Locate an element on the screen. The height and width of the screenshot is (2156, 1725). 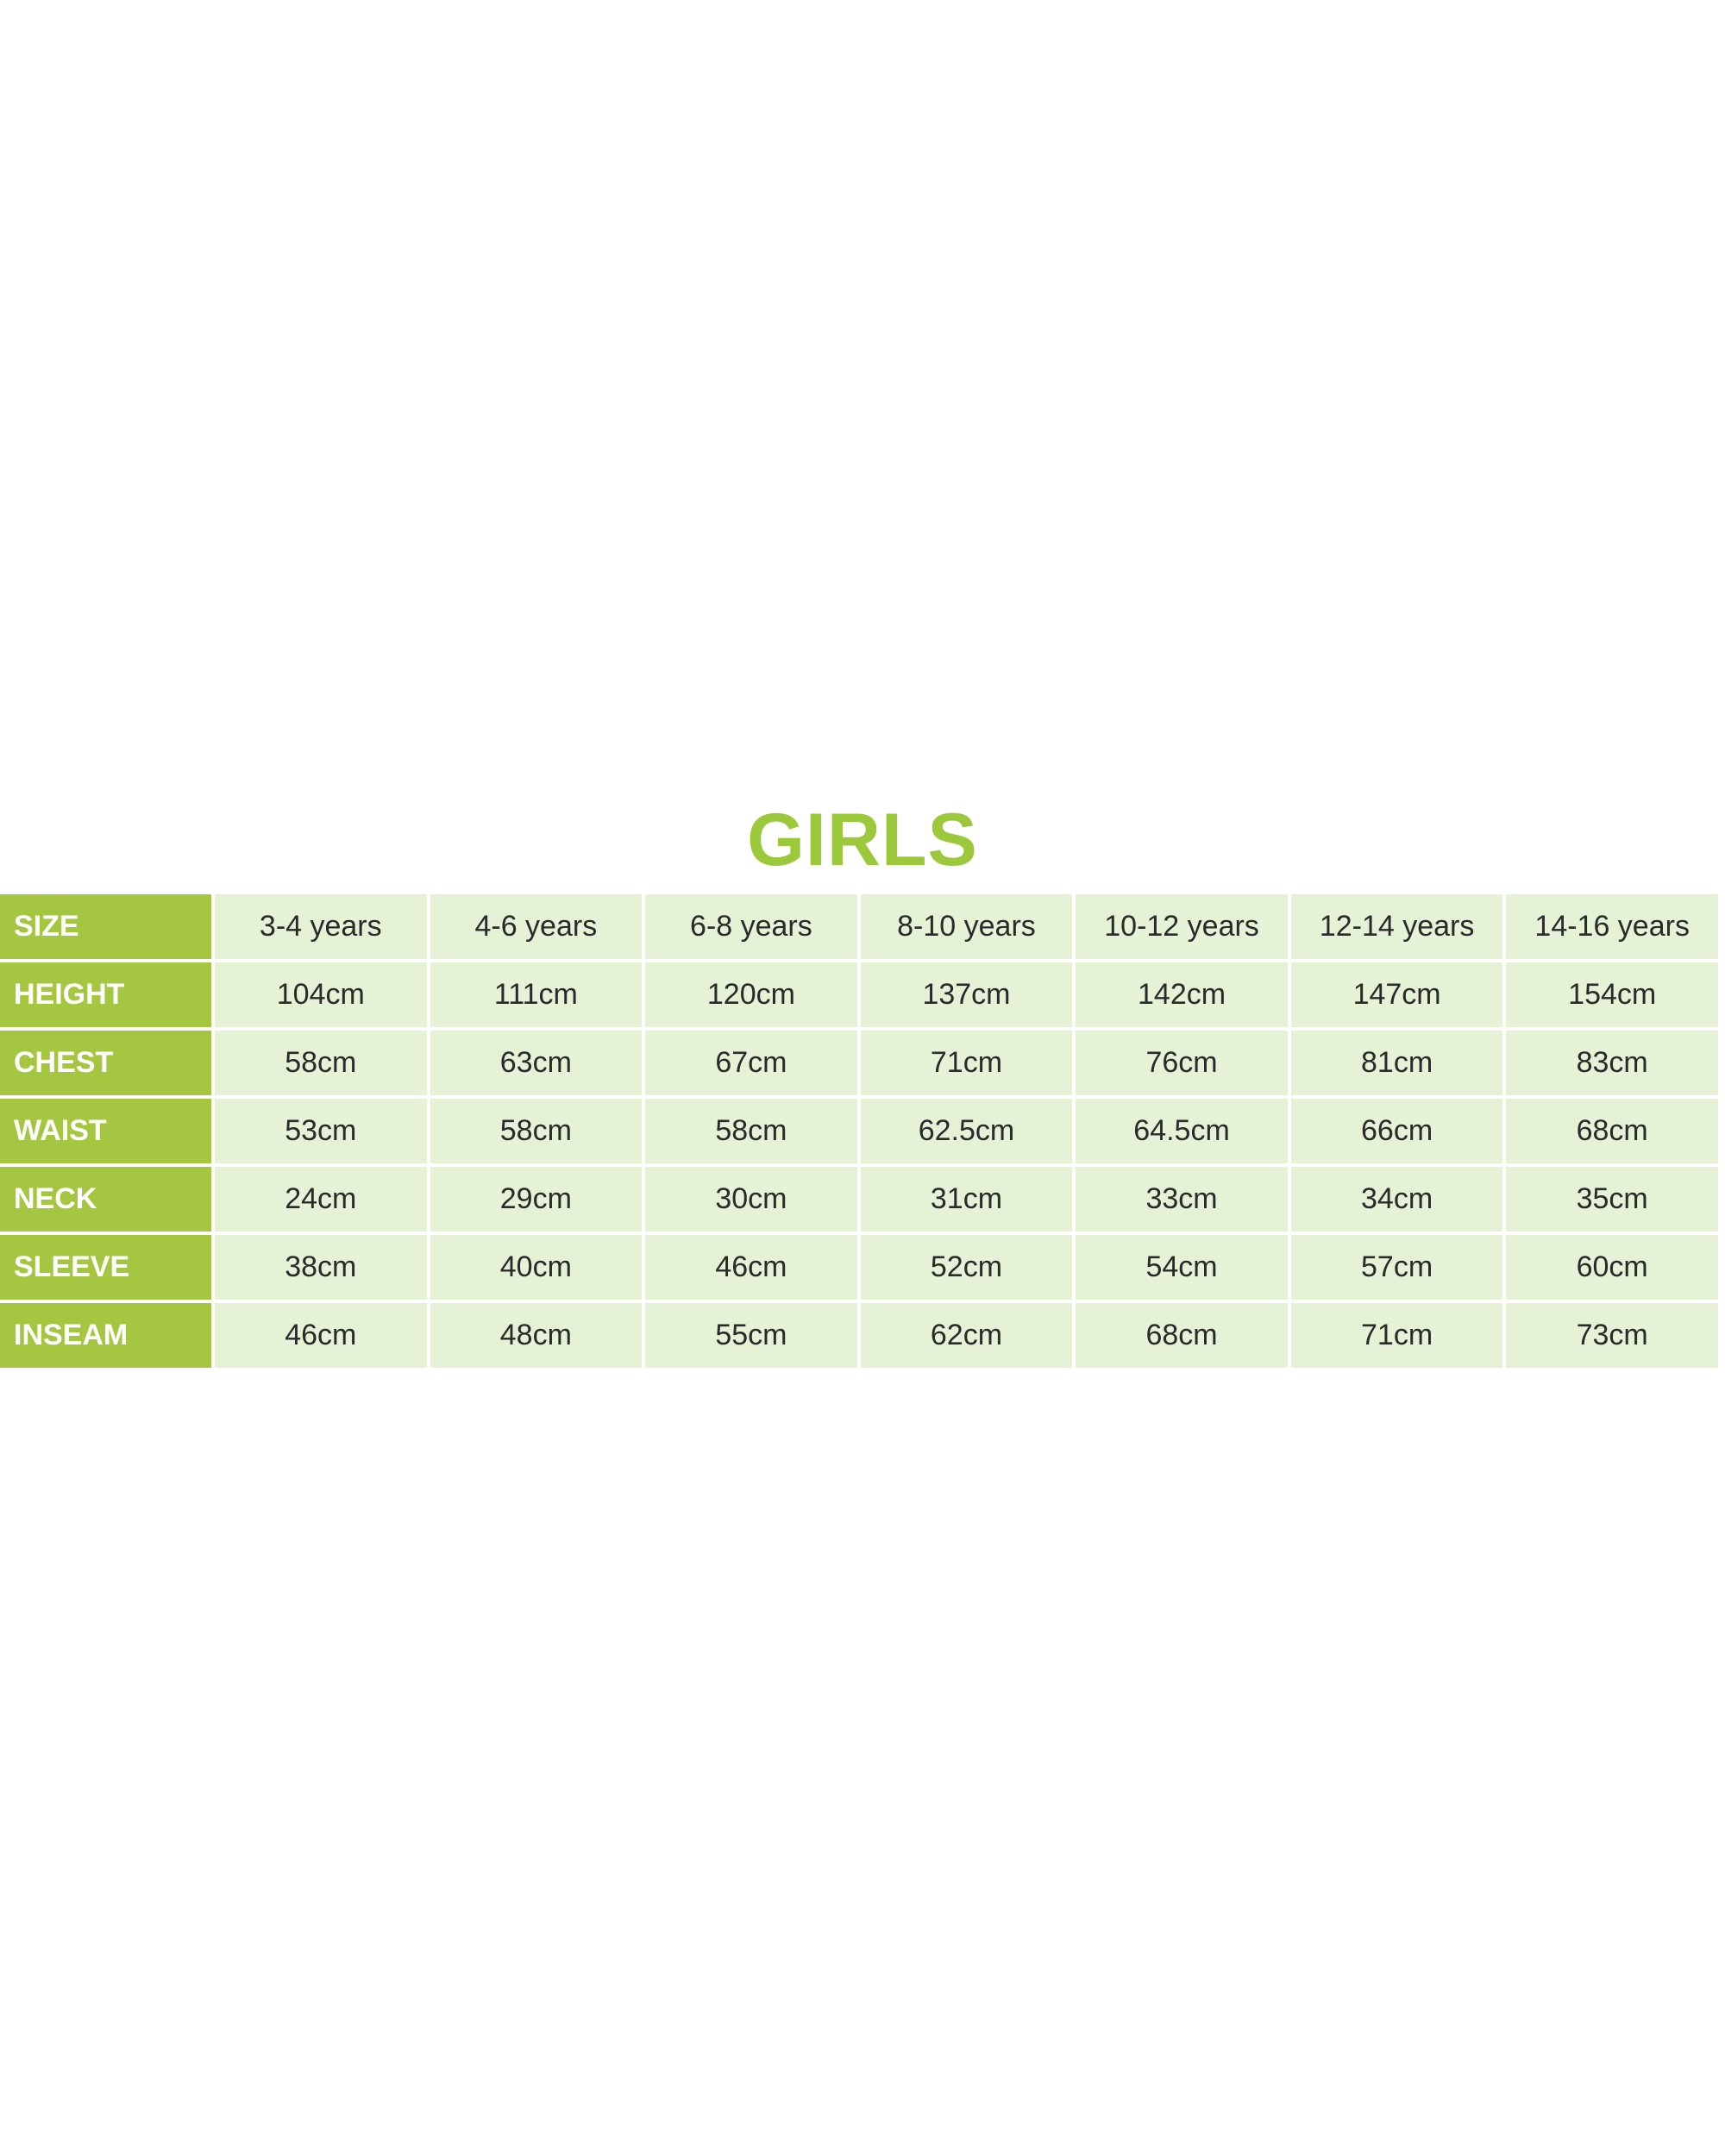
measurement-cell: 48cm is located at coordinates (536, 1335).